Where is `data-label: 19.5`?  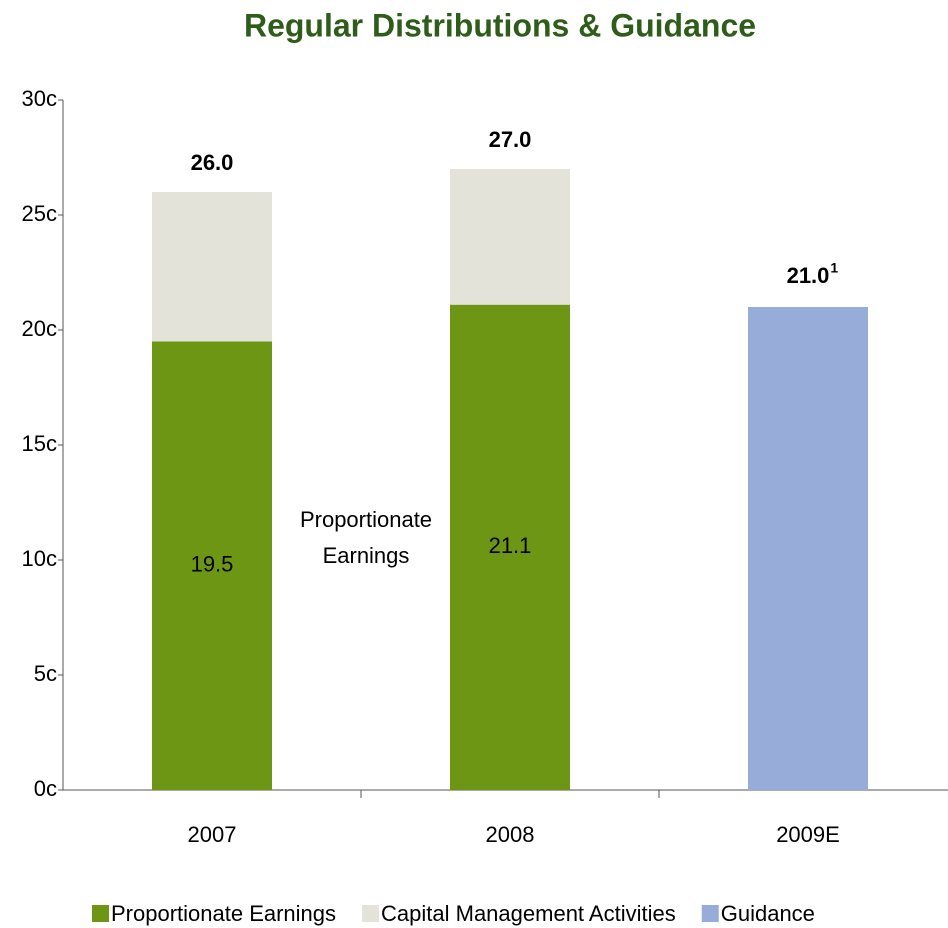 data-label: 19.5 is located at coordinates (212, 564).